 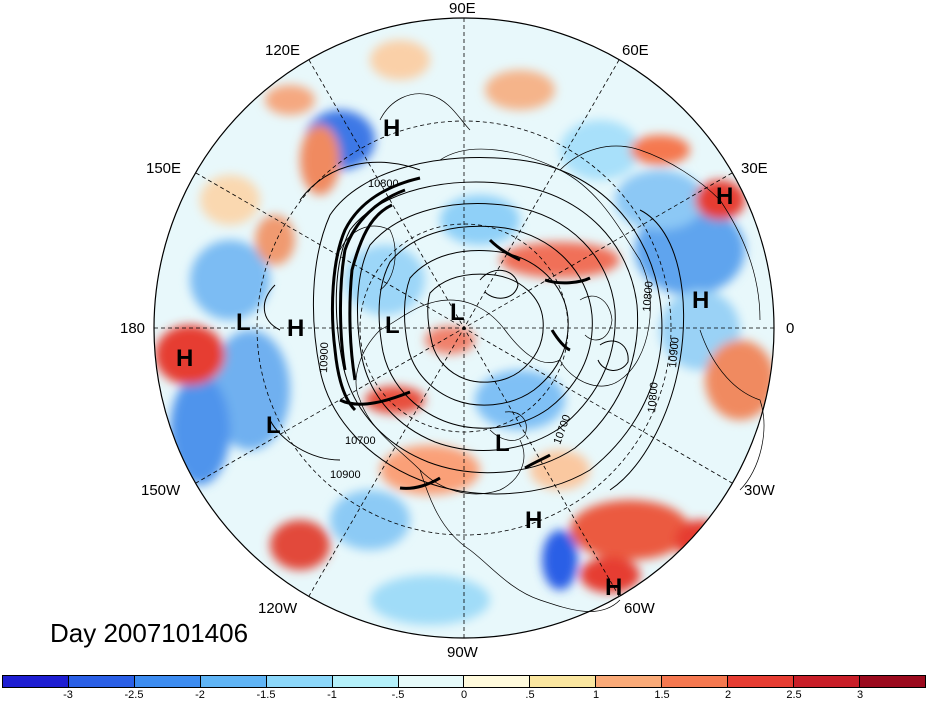 What do you see at coordinates (613, 587) in the screenshot?
I see `high-center-south-america: H` at bounding box center [613, 587].